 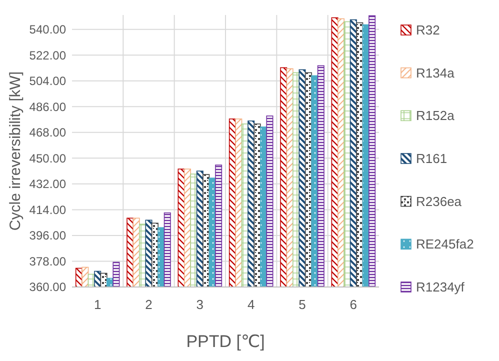 I want to click on legend-label: R236ea, so click(x=439, y=201).